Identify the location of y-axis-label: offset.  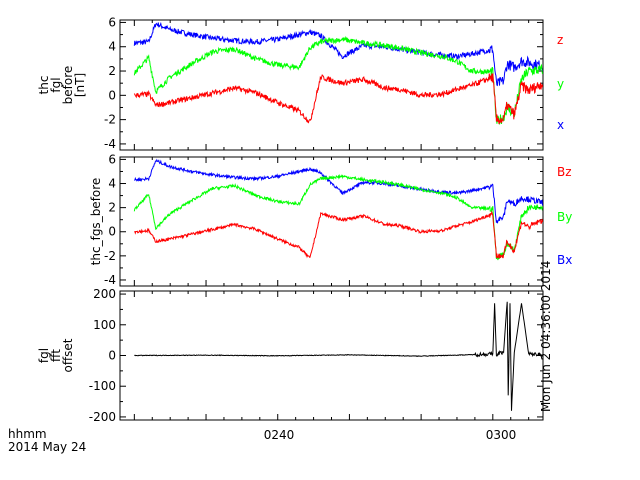
(68, 355).